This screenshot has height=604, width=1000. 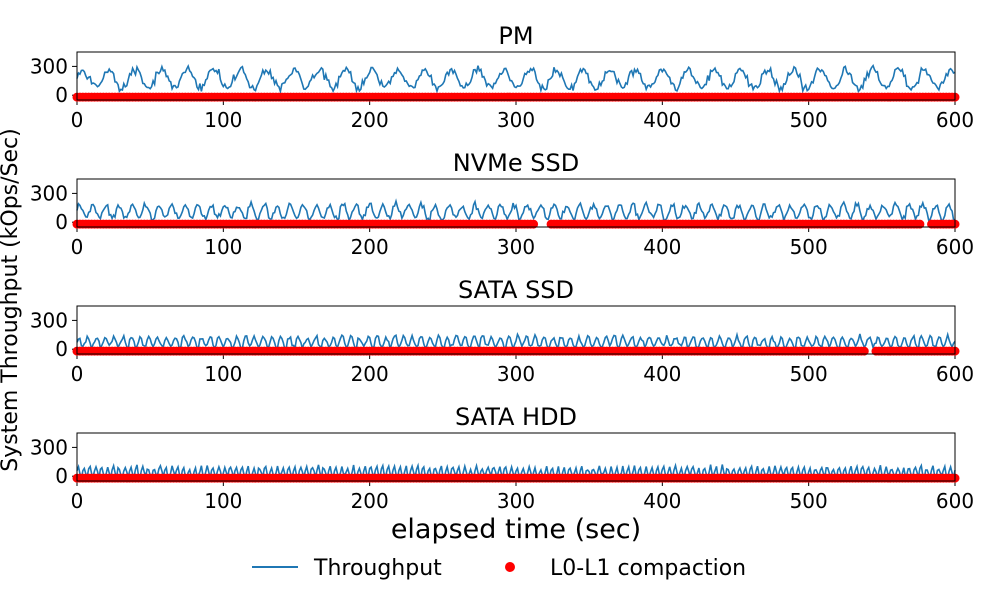 I want to click on x-axis-label: elapsed time (sec), so click(x=516, y=529).